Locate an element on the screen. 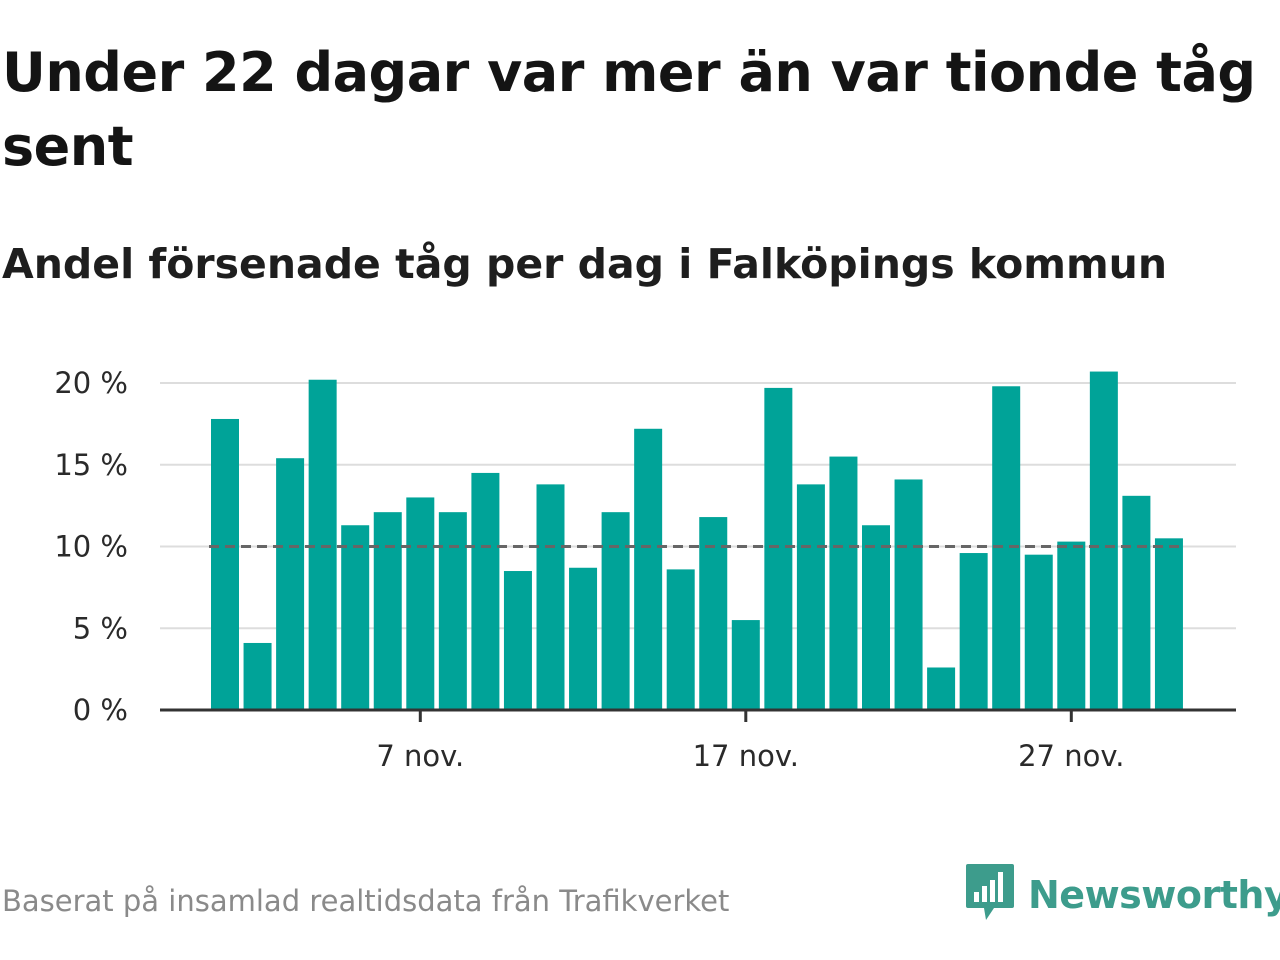 This screenshot has height=960, width=1280. y-tick-labels: 0 % 5 % 10 % 15 % 20 % is located at coordinates (91, 546).